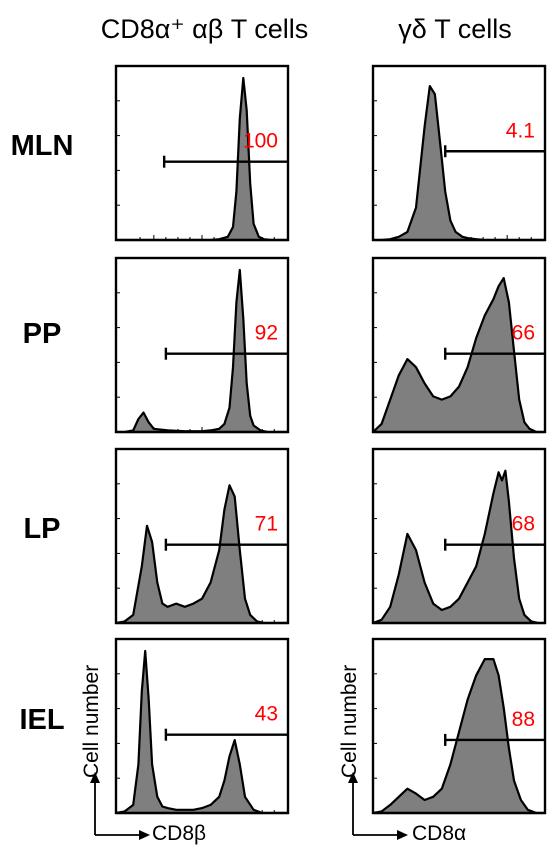  What do you see at coordinates (523, 333) in the screenshot?
I see `gate-percentage: 66` at bounding box center [523, 333].